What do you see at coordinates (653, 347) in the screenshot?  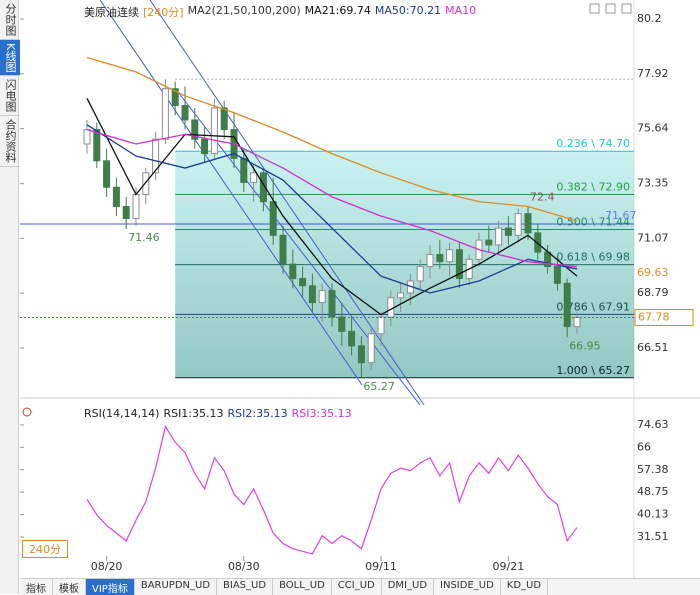 I see `y-tick-label: 66.51` at bounding box center [653, 347].